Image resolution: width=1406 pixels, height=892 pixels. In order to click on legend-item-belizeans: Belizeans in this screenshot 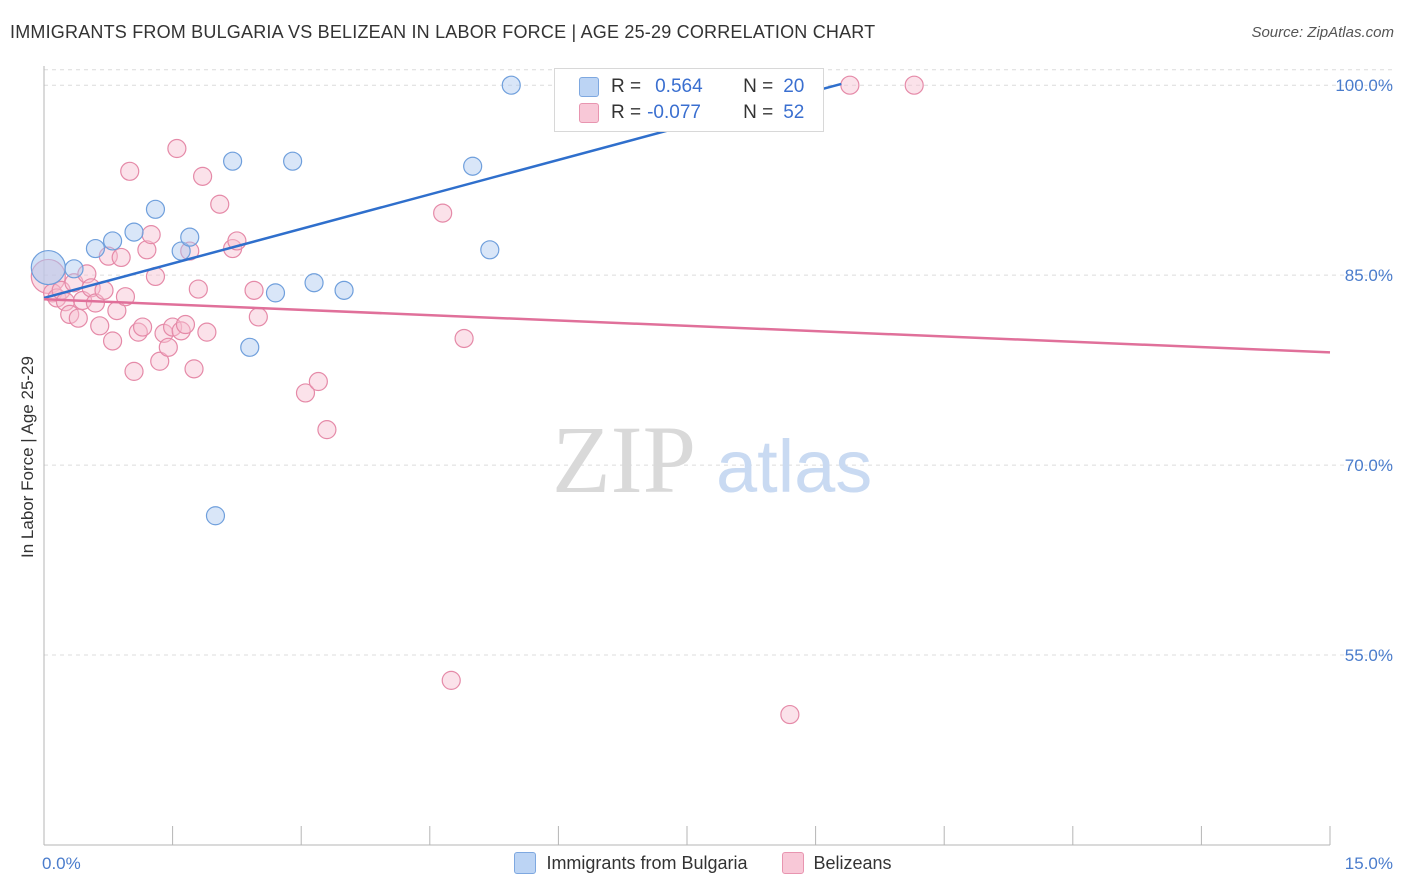, I will do `click(836, 863)`.